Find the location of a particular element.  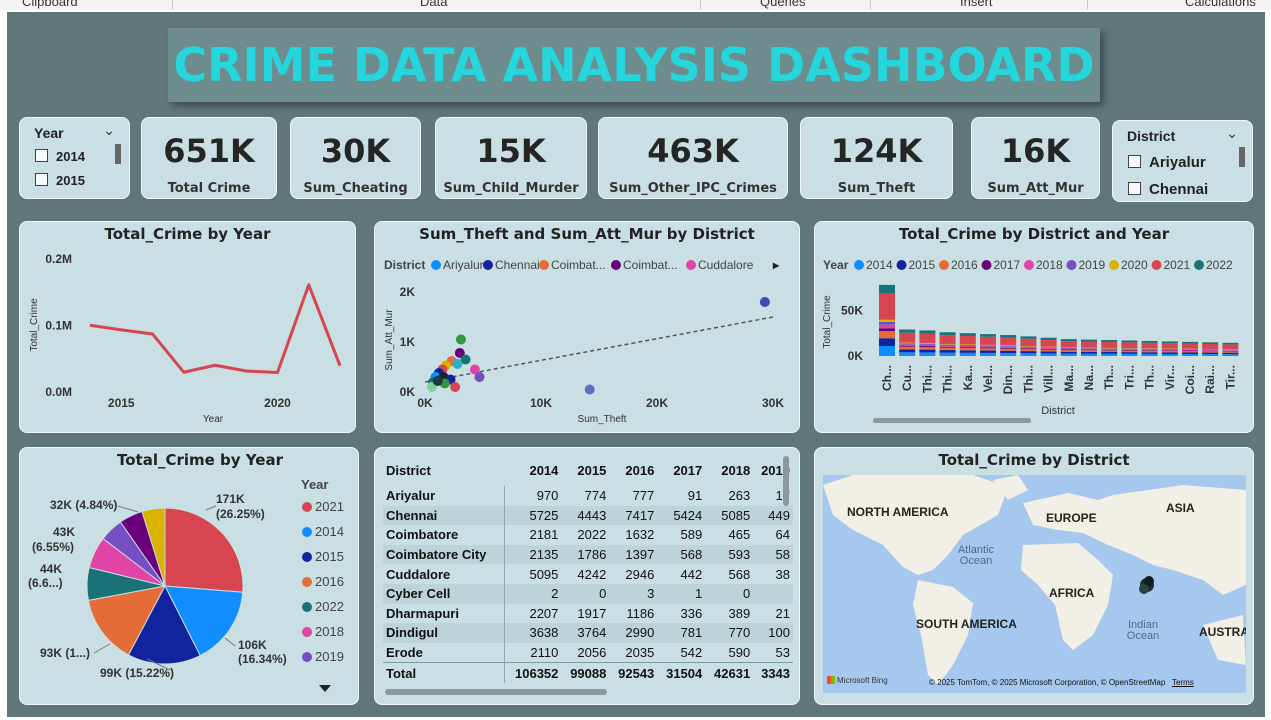

column-header: 2019 is located at coordinates (775, 470).